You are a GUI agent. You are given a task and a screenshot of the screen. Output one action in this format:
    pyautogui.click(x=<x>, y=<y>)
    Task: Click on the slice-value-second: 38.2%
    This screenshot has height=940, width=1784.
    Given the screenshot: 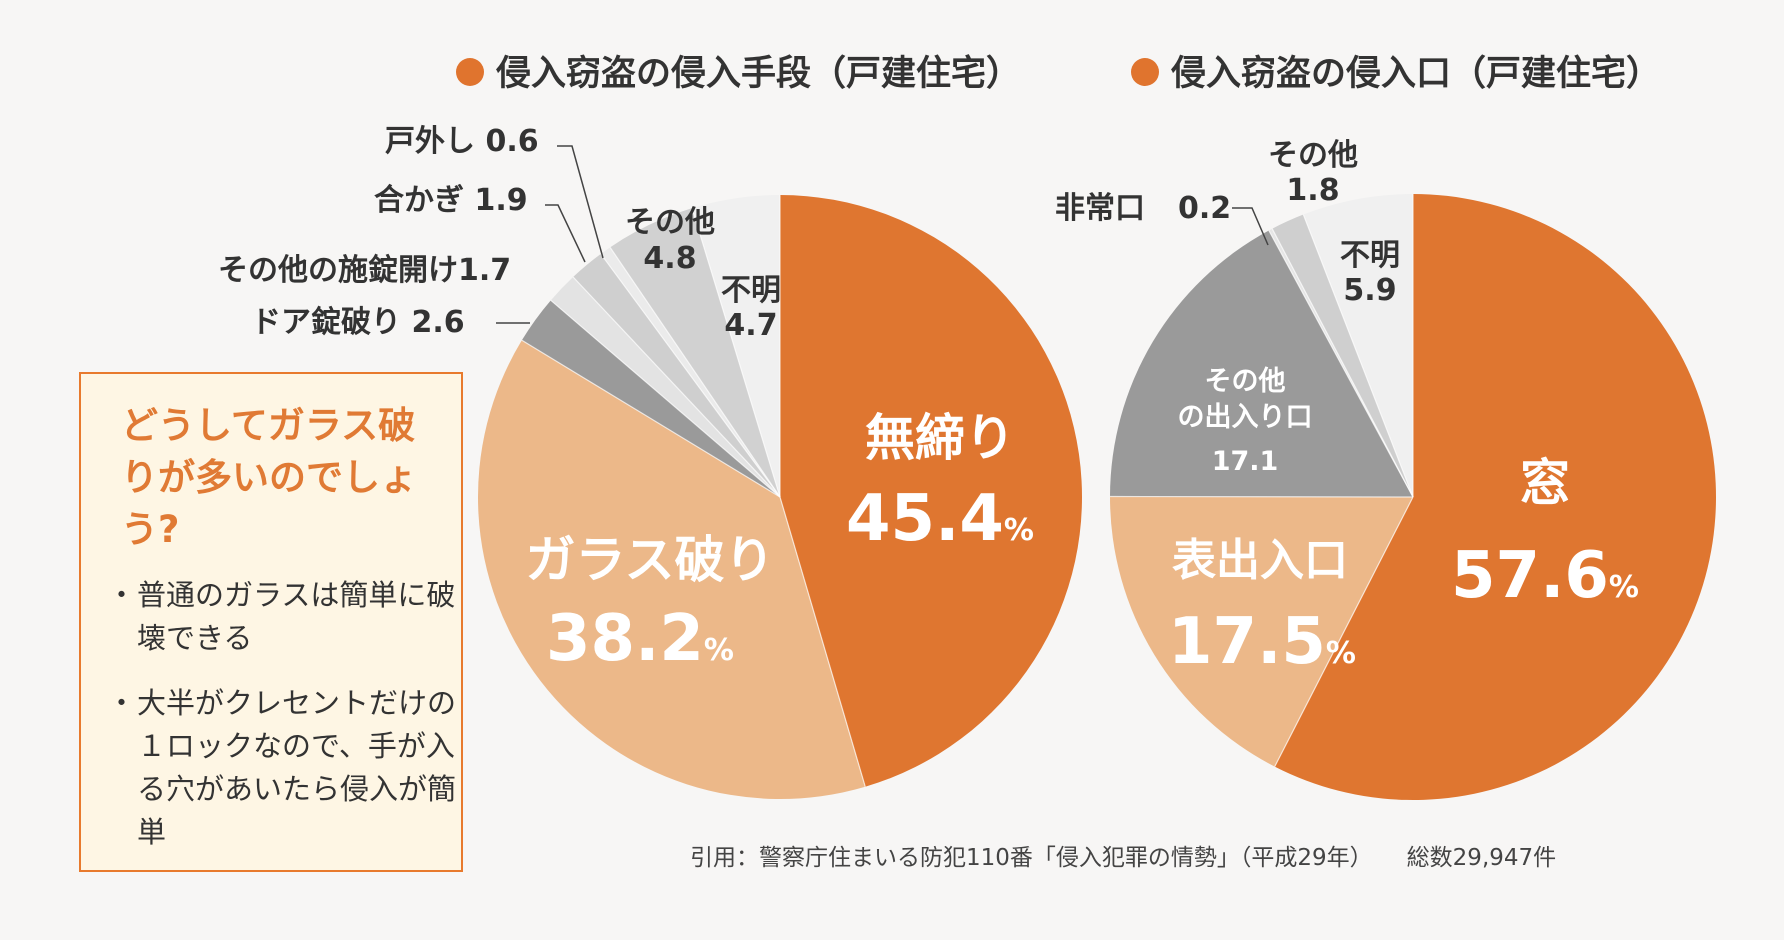 What is the action you would take?
    pyautogui.click(x=640, y=639)
    